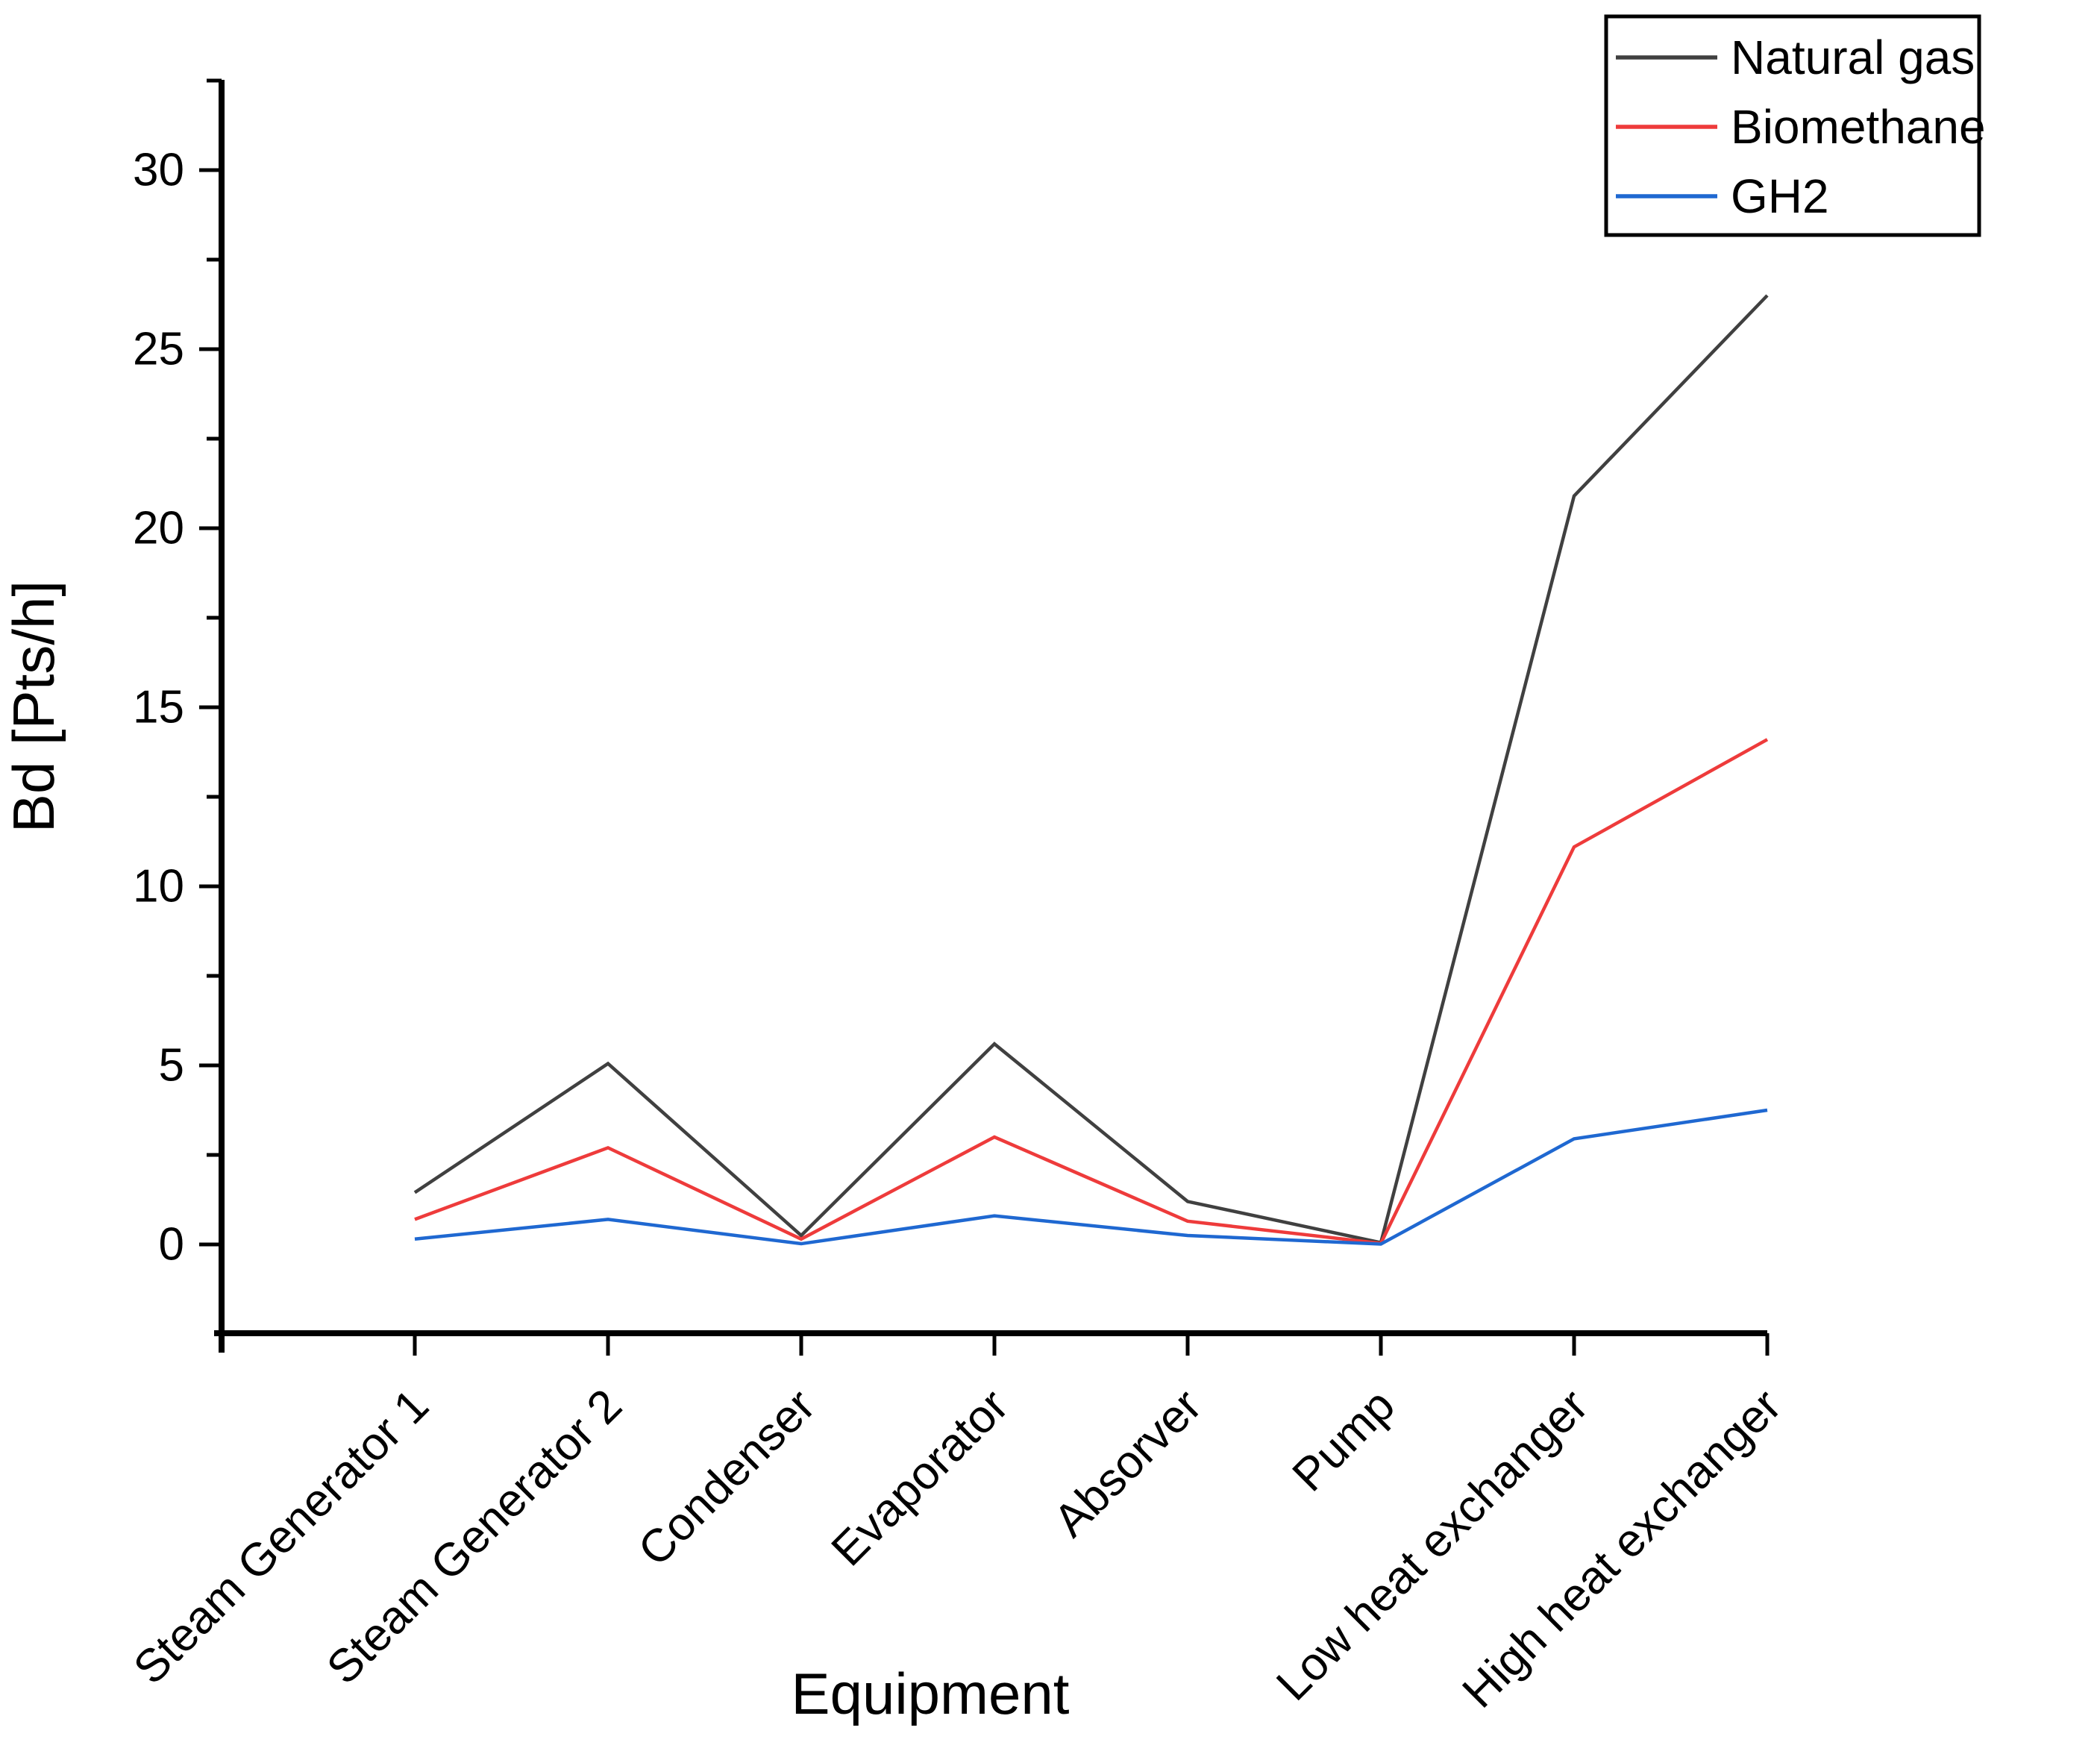 This screenshot has height=1757, width=2100. Describe the element at coordinates (931, 1693) in the screenshot. I see `x-axis-title: Equipment` at that location.